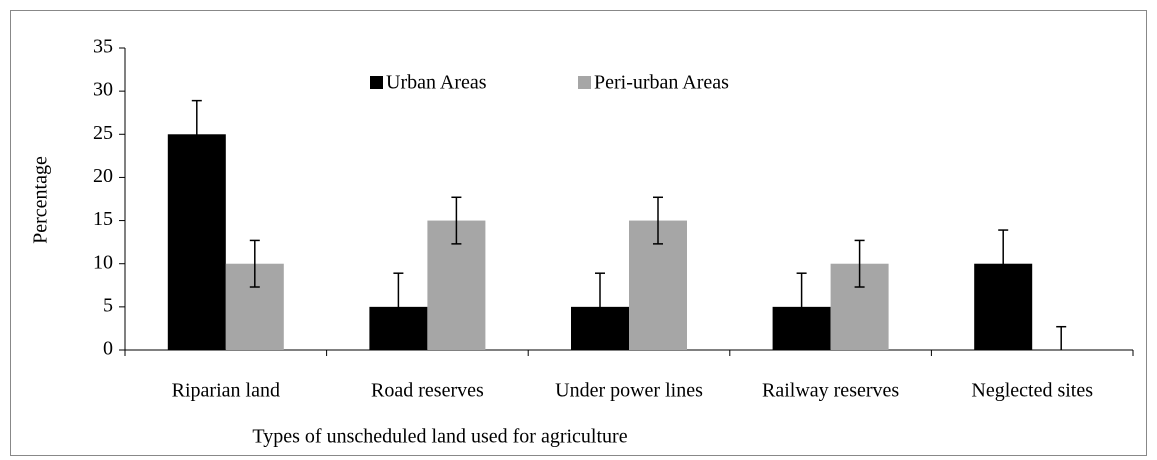  Describe the element at coordinates (830, 391) in the screenshot. I see `x-tick-label: Railway reserves` at that location.